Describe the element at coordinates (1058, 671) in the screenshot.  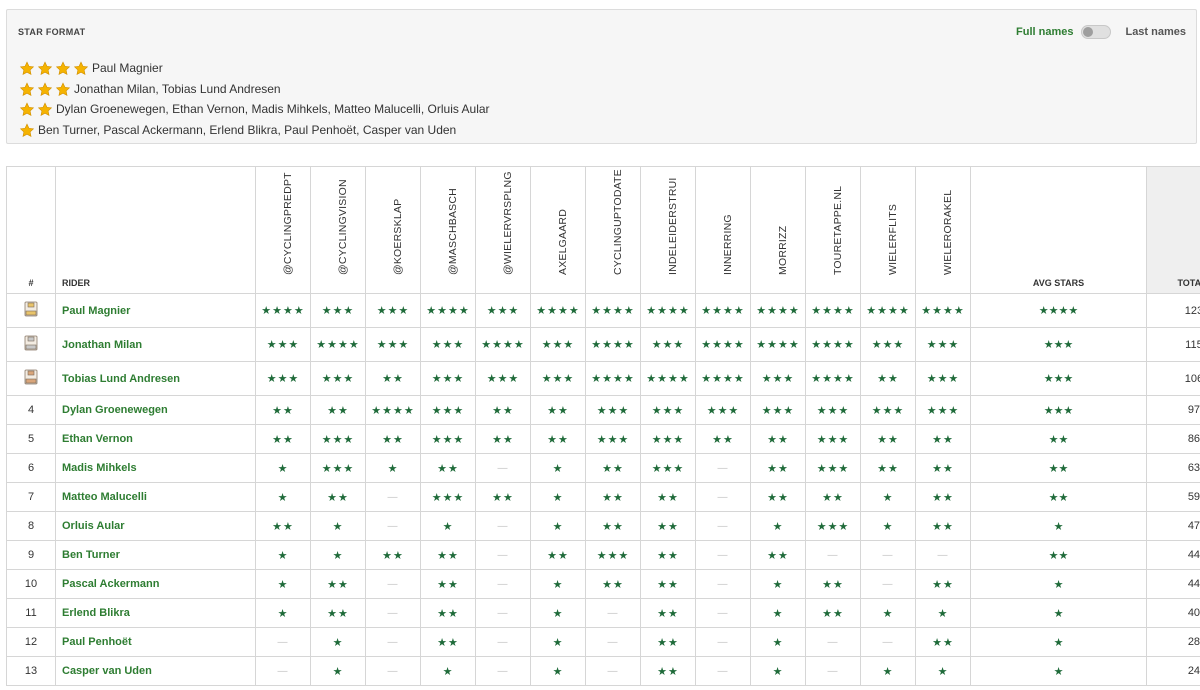
I see `avg-stars-cell: ★` at that location.